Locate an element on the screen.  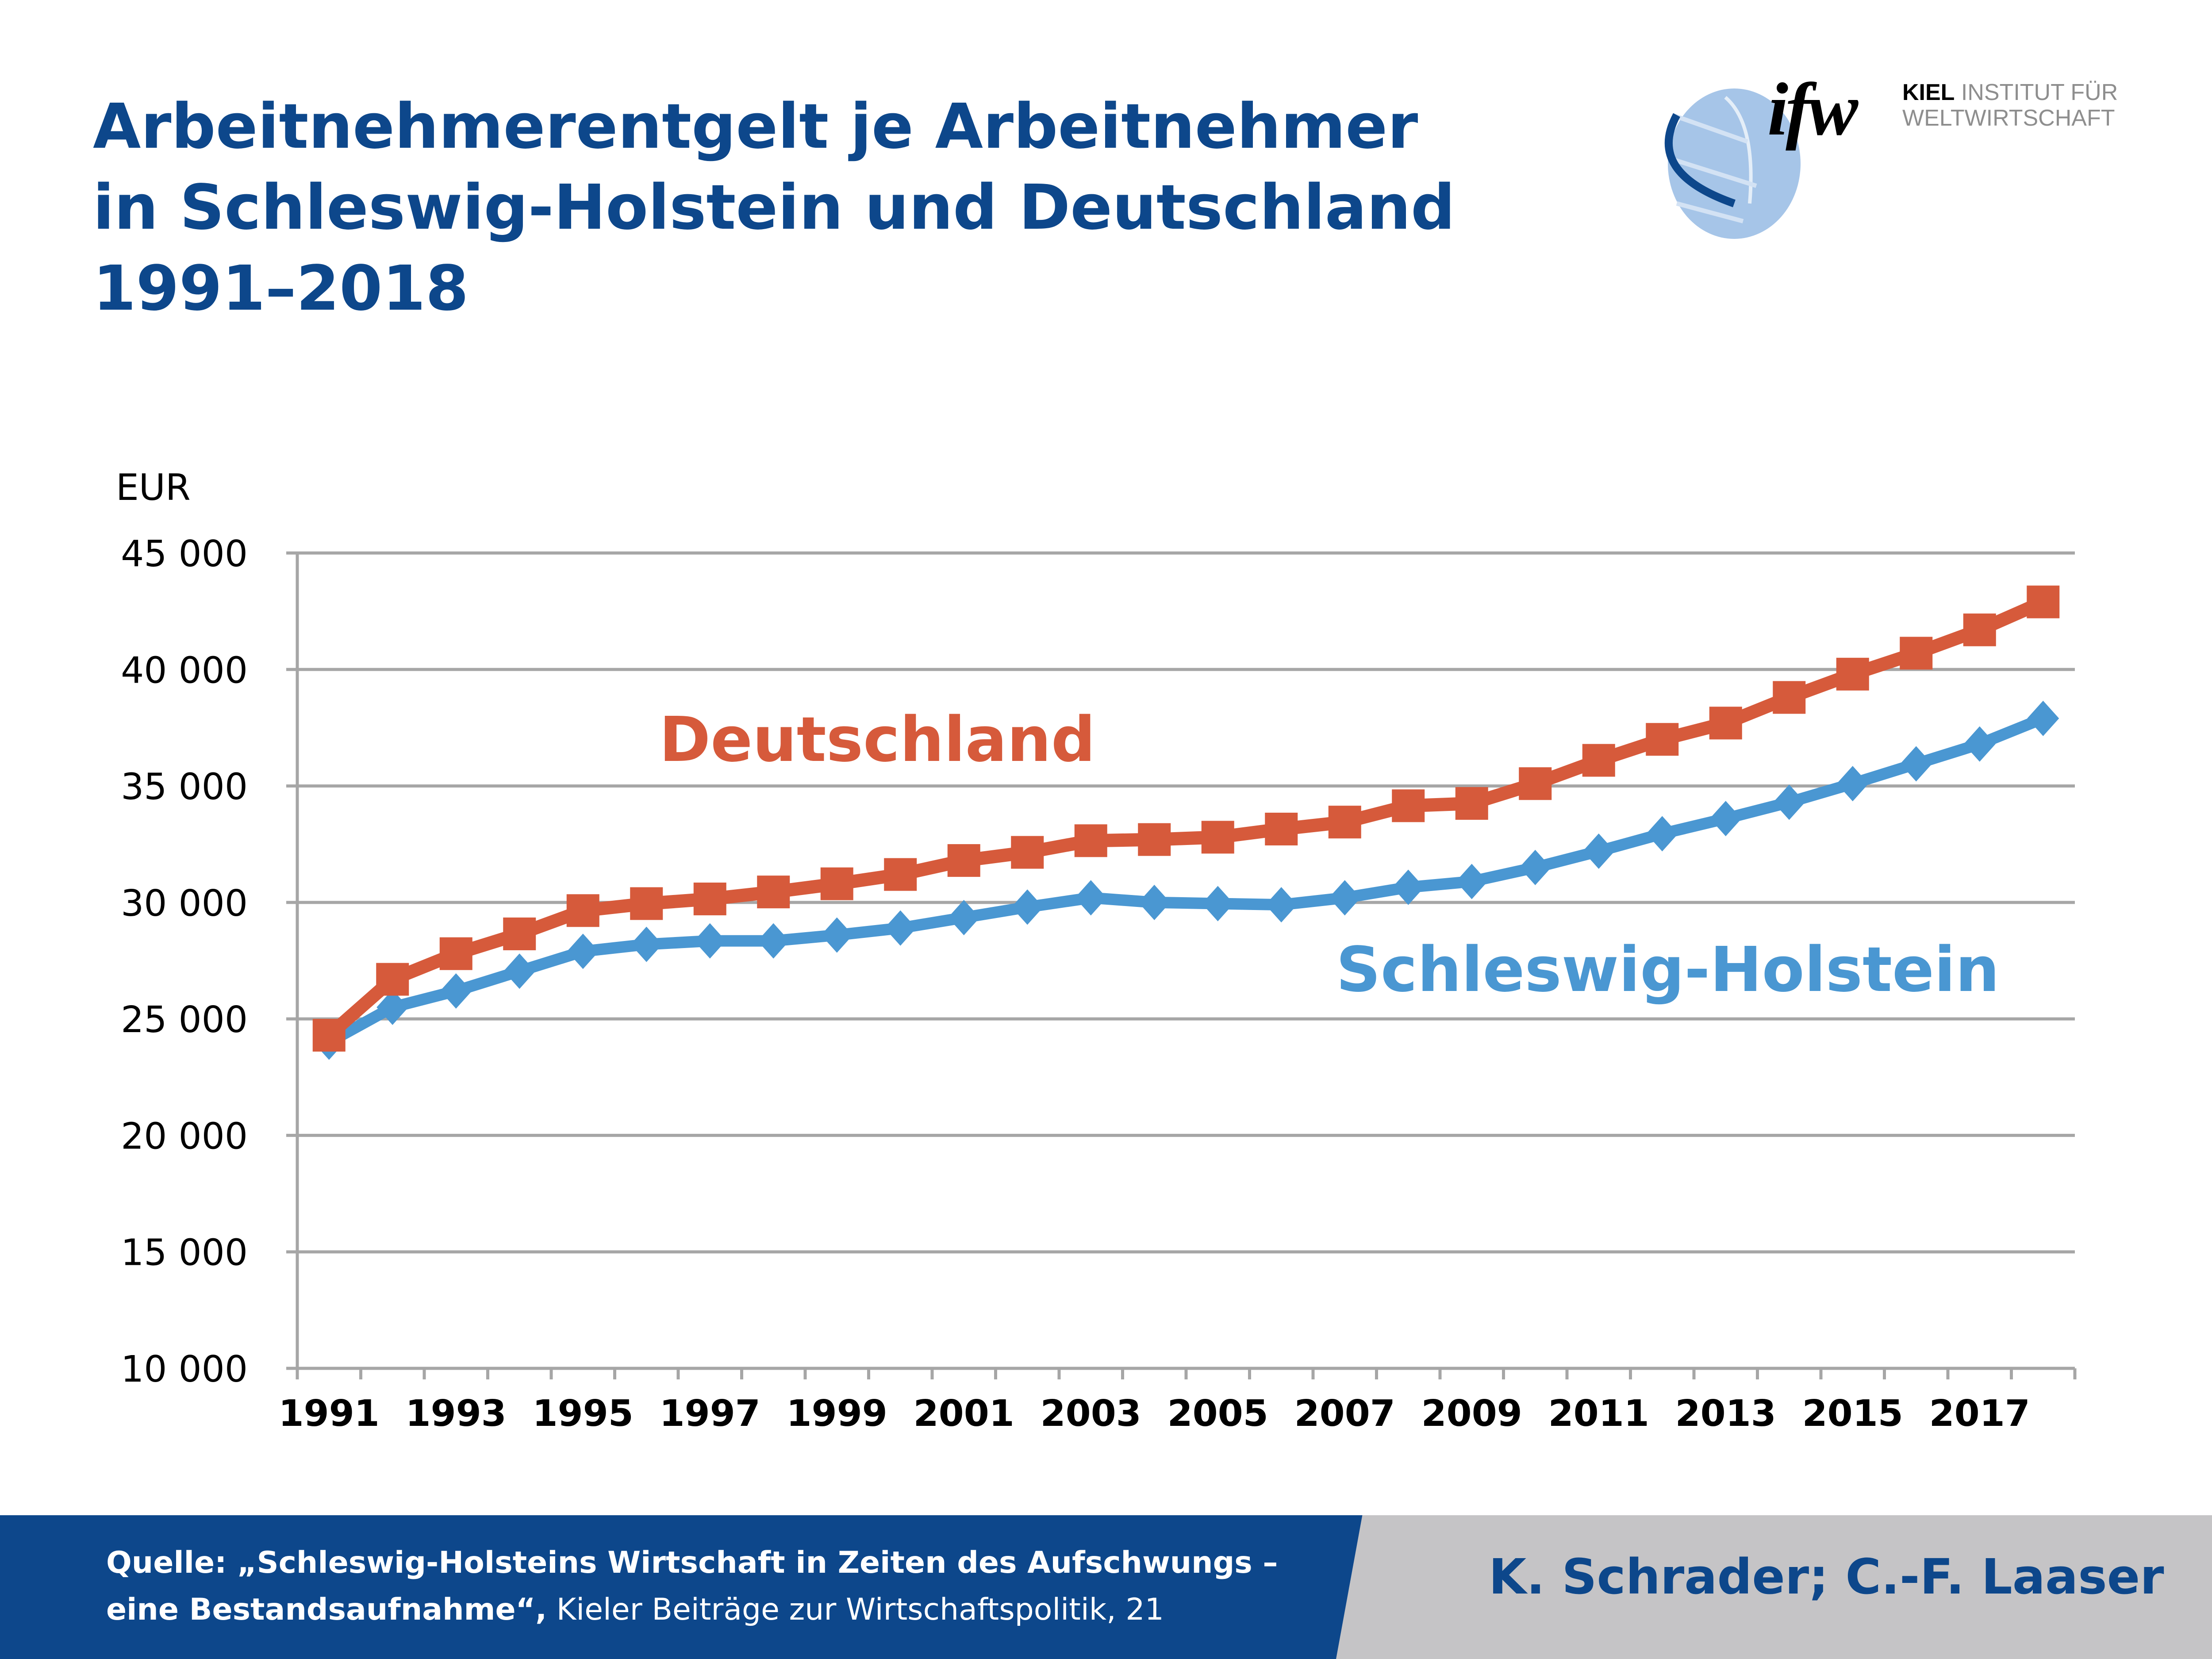
logo-line1: INSTITUT FÜR is located at coordinates (2037, 93).